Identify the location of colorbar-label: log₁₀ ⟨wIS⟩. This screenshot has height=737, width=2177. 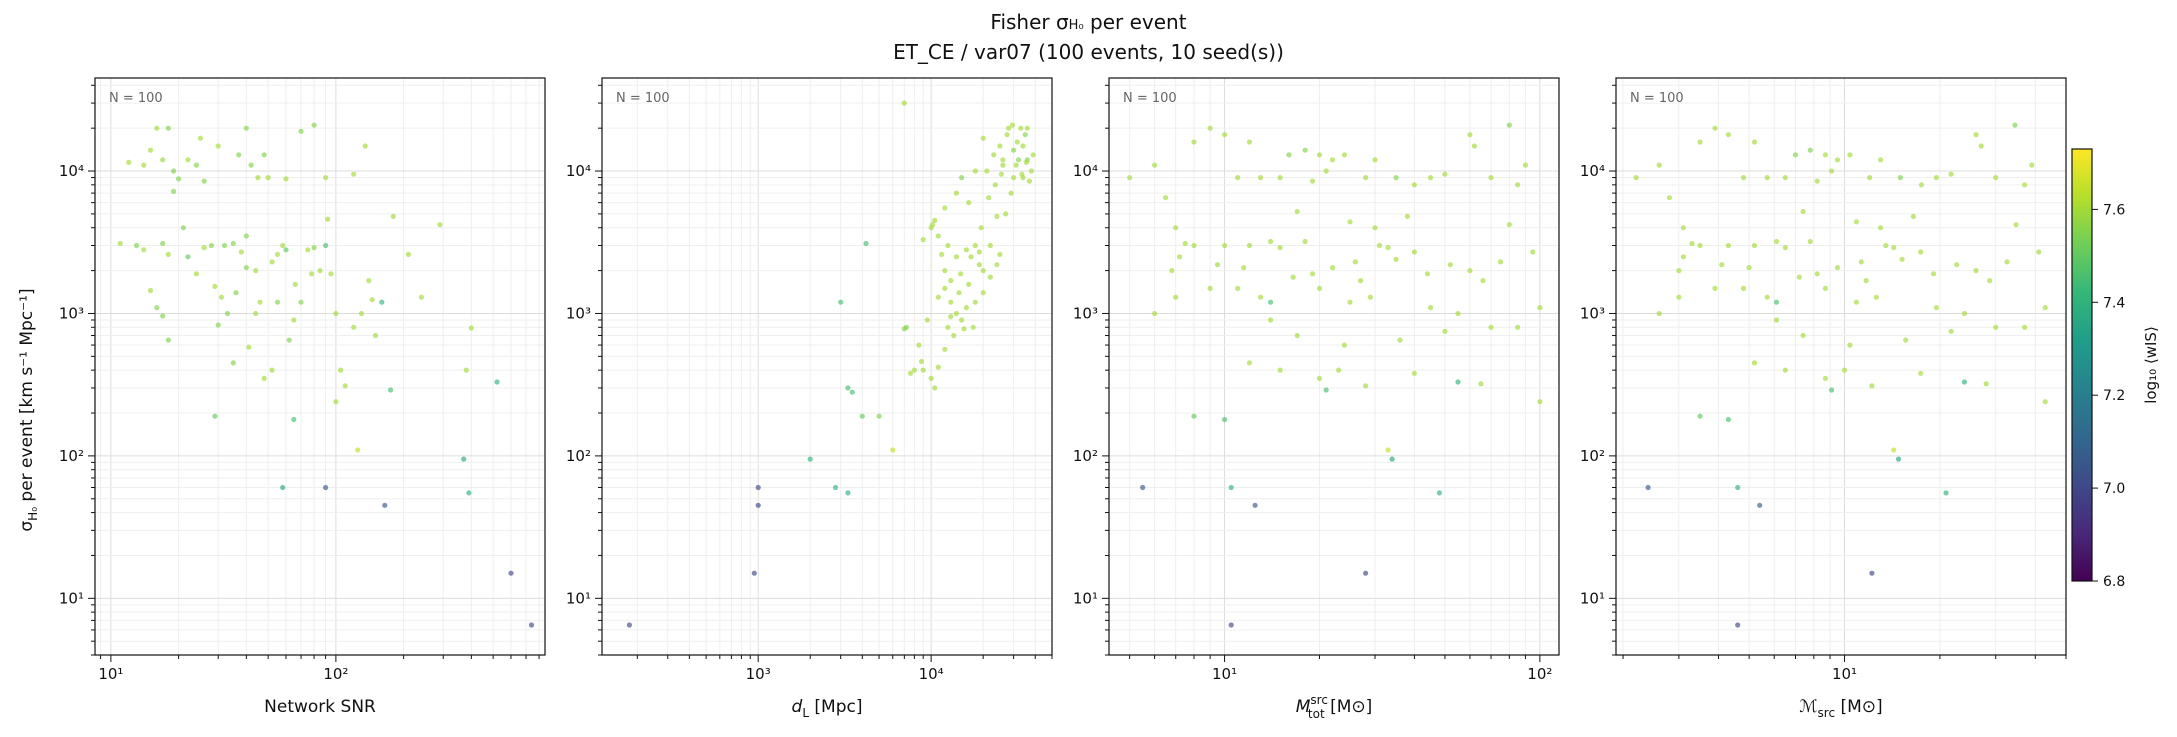
(2151, 365).